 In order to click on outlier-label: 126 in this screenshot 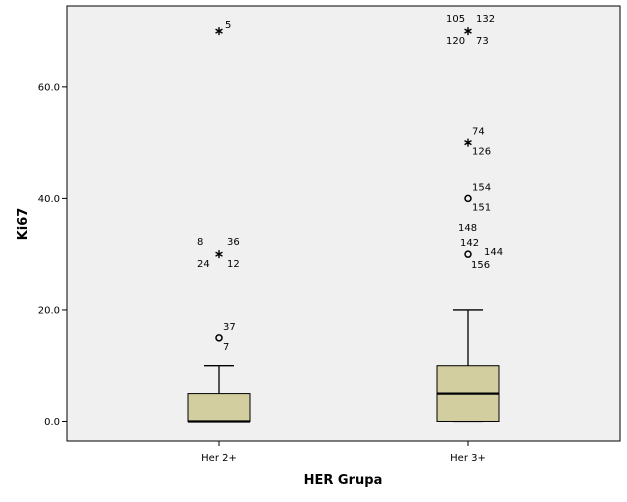, I will do `click(481, 152)`.